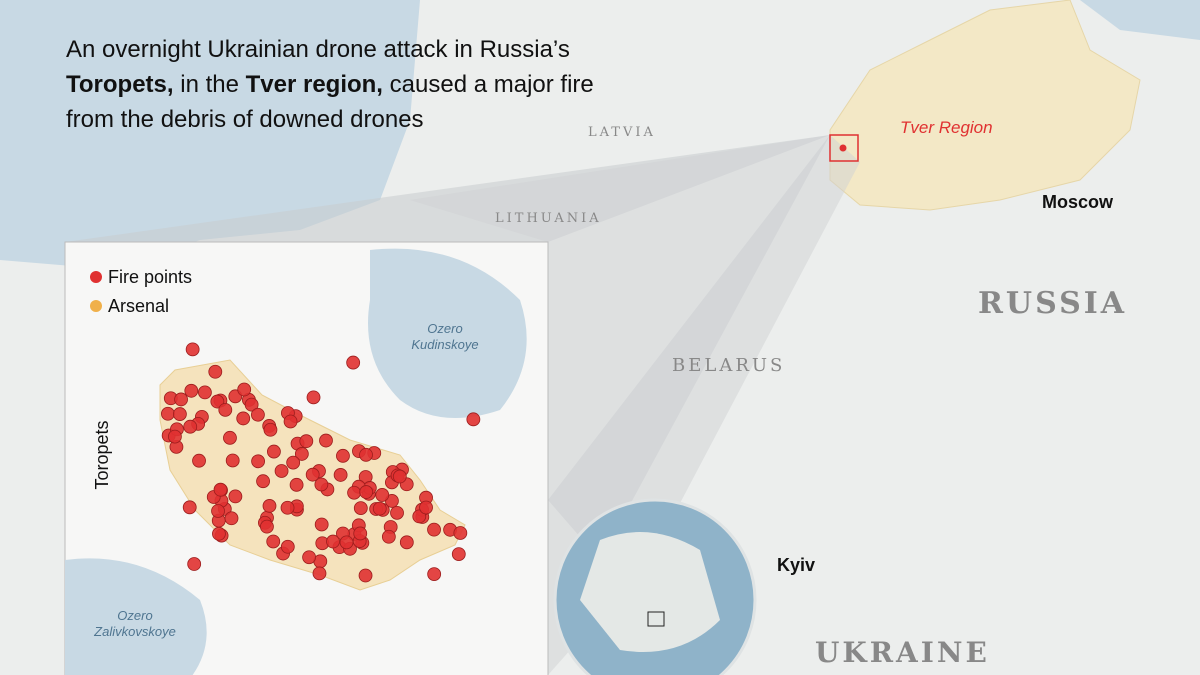 This screenshot has width=1200, height=675. What do you see at coordinates (120, 84) in the screenshot?
I see `intro-span: Toropets,` at bounding box center [120, 84].